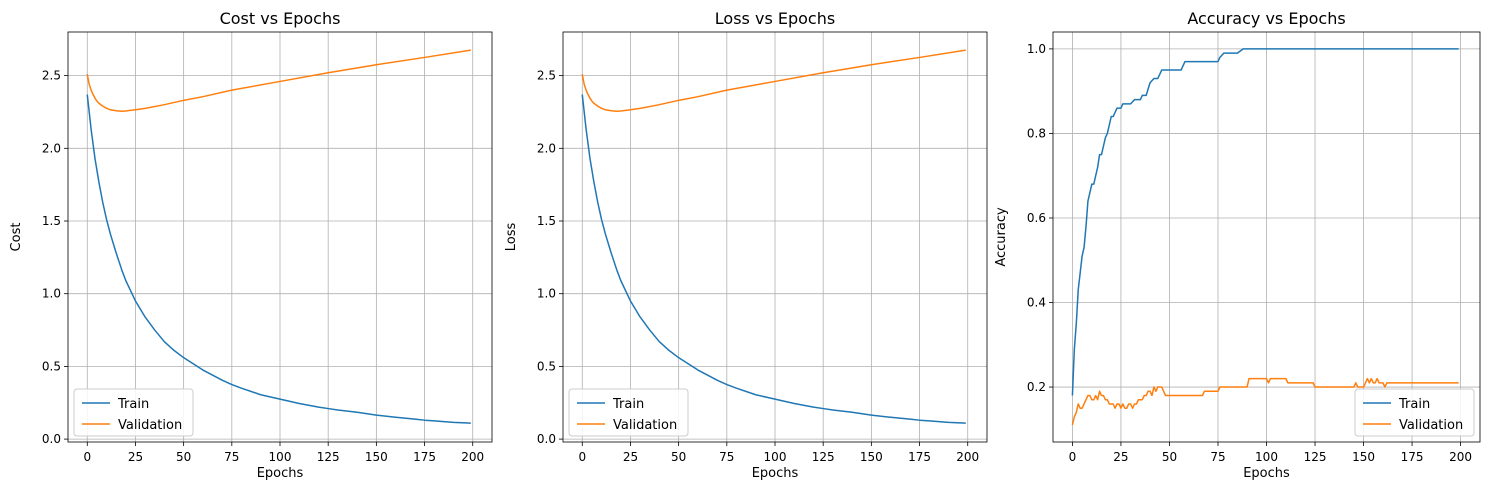  Describe the element at coordinates (16, 237) in the screenshot. I see `y-axis-label: Cost` at that location.